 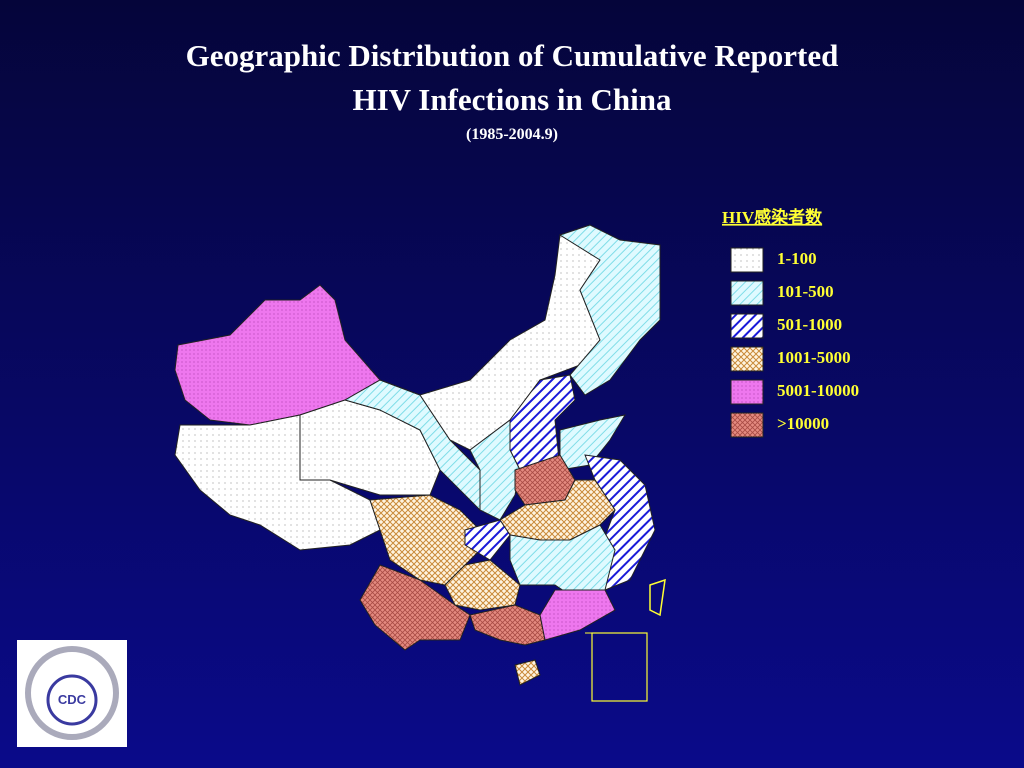 I want to click on logo-ring, so click(x=72, y=693).